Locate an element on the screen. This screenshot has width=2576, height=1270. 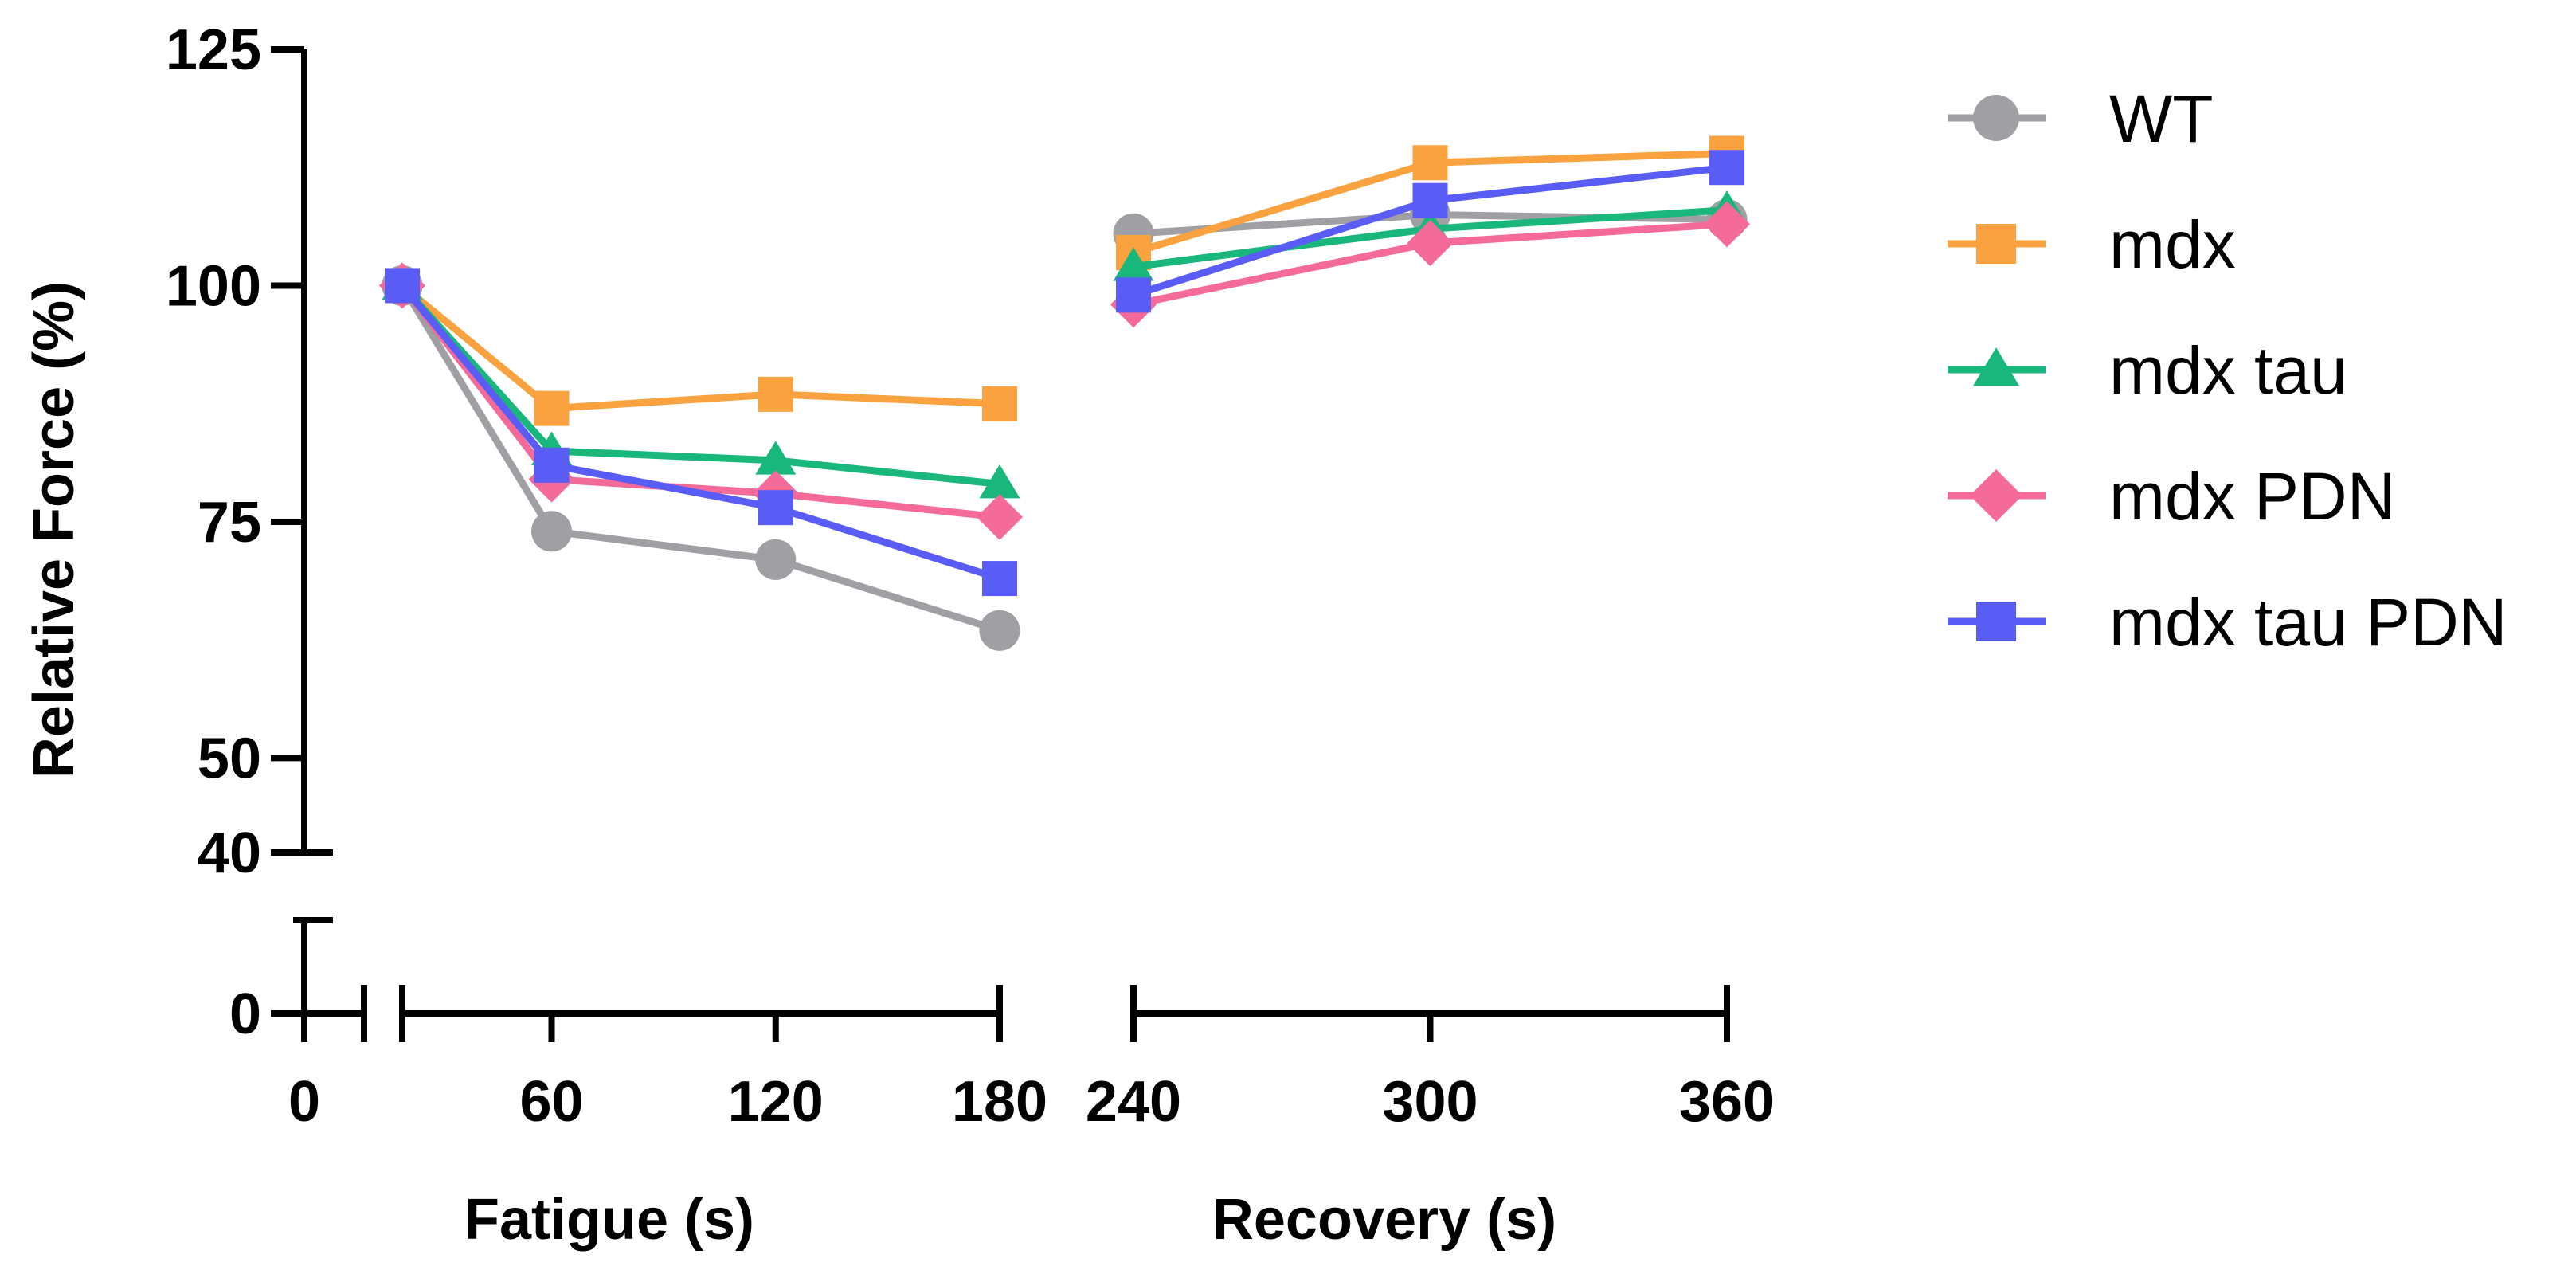
series-mdx-pdn is located at coordinates (1064, 371).